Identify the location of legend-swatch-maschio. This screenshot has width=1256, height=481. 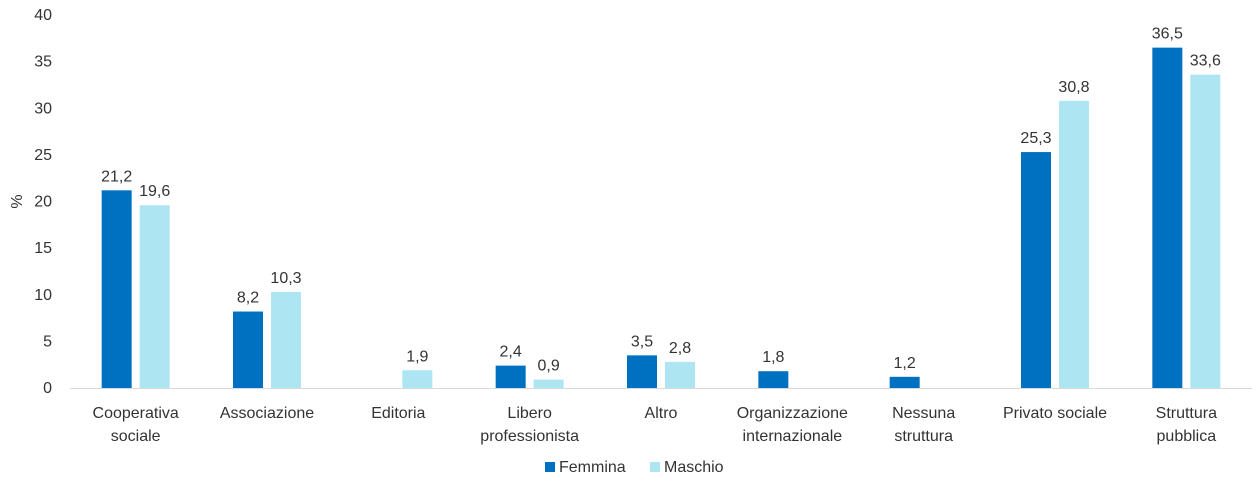
(655, 467).